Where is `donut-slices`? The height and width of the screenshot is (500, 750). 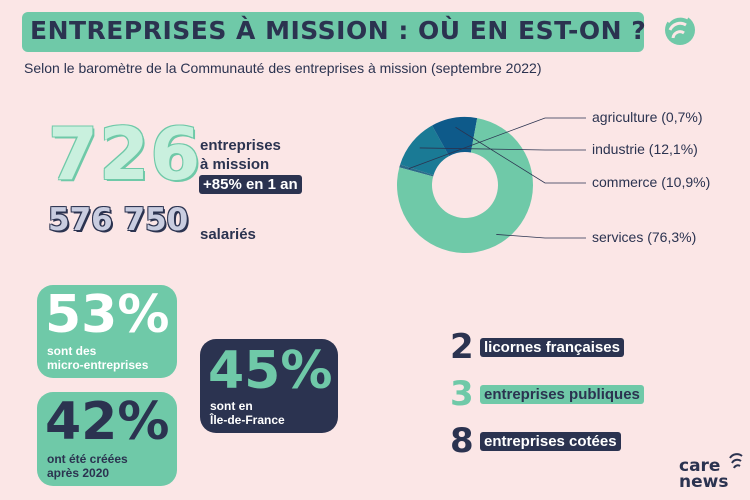
donut-slices is located at coordinates (465, 185).